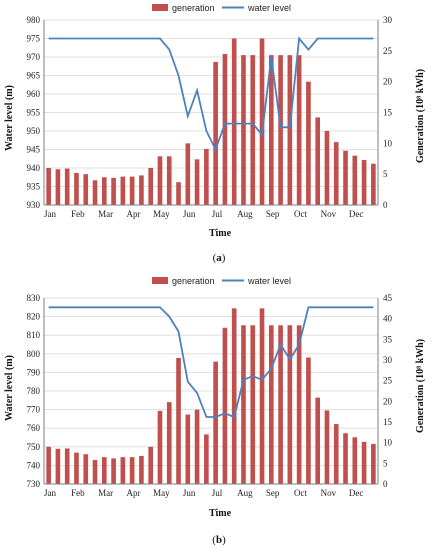  What do you see at coordinates (221, 281) in the screenshot?
I see `legend-b: generation water level` at bounding box center [221, 281].